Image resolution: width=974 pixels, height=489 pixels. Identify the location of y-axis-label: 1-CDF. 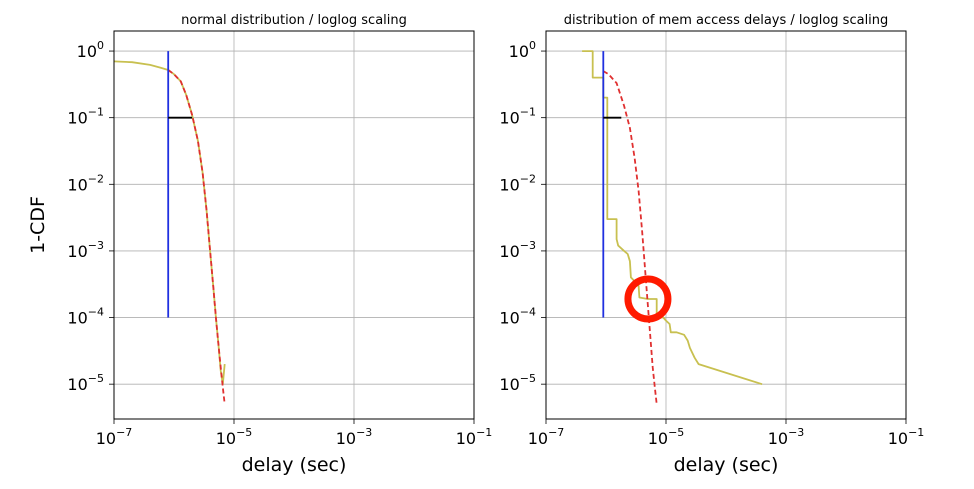
(38, 225).